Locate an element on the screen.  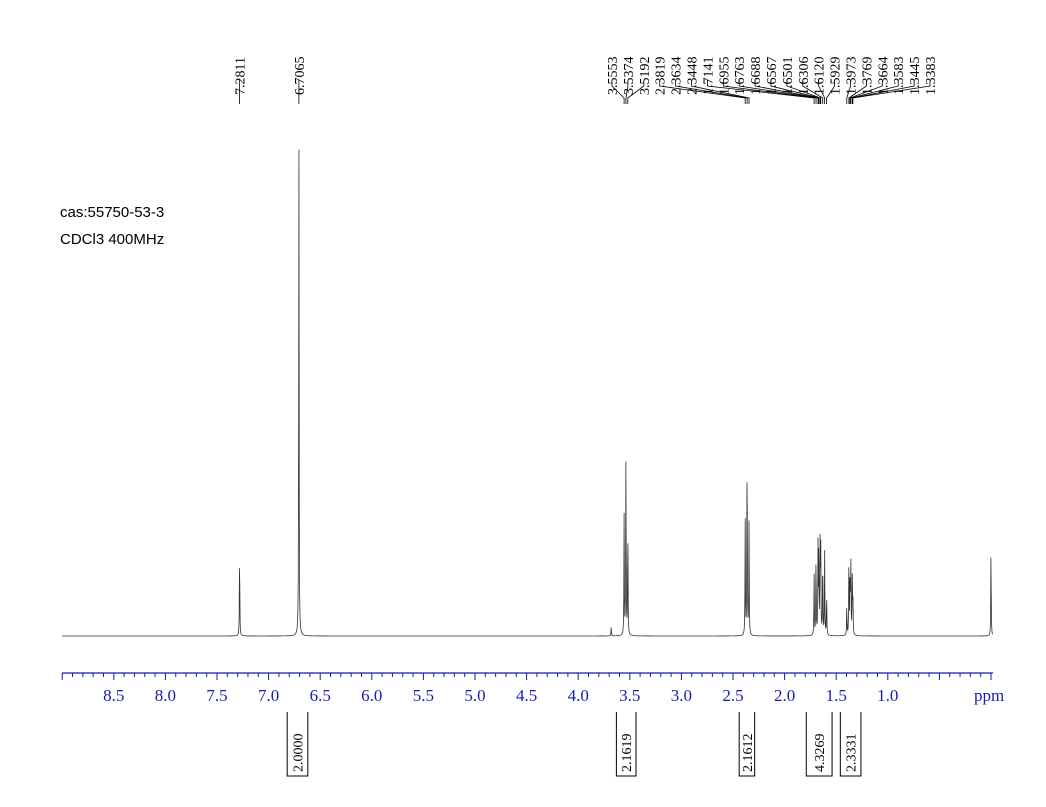
x-tick-label: 7.5 is located at coordinates (216, 695).